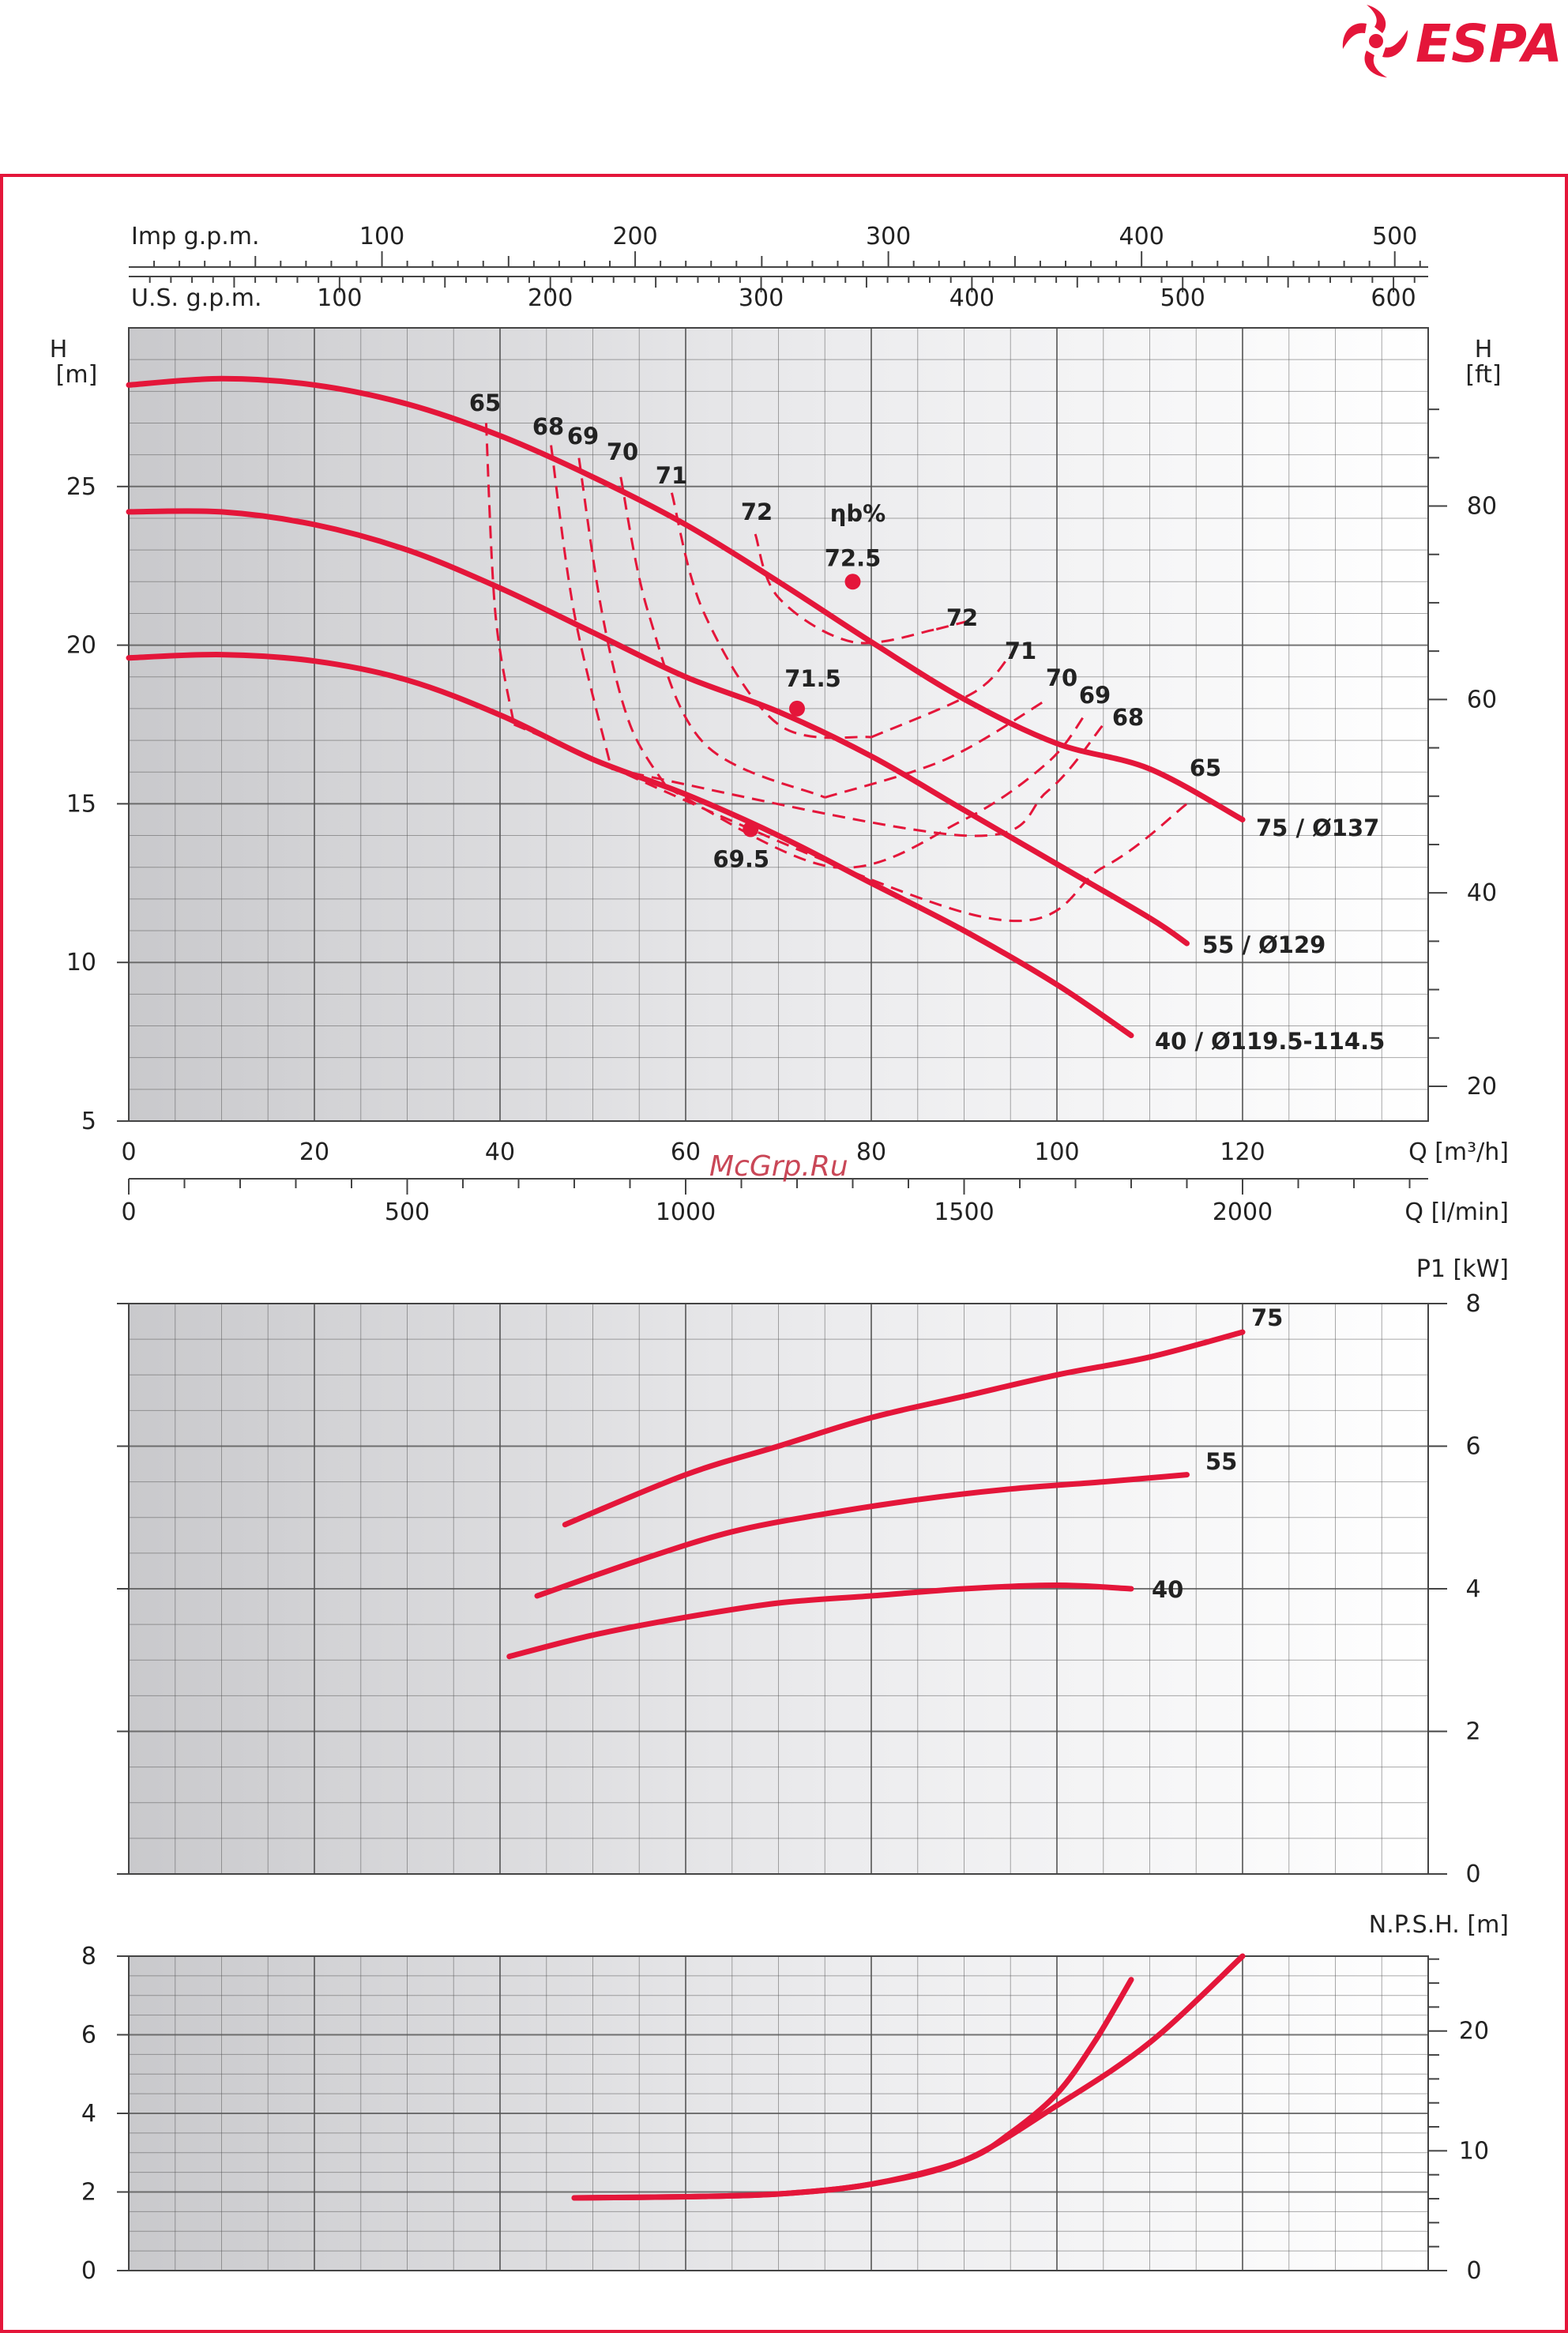 The width and height of the screenshot is (1568, 2333). What do you see at coordinates (1221, 1461) in the screenshot?
I see `power-curve-label: 55` at bounding box center [1221, 1461].